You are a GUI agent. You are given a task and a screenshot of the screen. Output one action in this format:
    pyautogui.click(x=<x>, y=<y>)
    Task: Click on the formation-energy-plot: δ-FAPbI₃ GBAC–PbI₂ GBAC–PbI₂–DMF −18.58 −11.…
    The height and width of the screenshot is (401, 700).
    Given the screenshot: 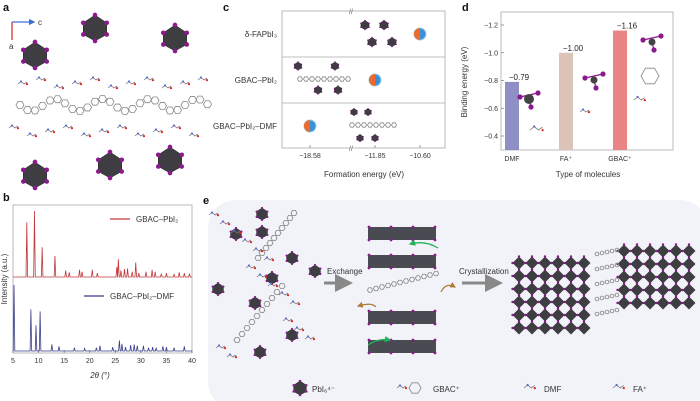 What is the action you would take?
    pyautogui.click(x=322, y=89)
    